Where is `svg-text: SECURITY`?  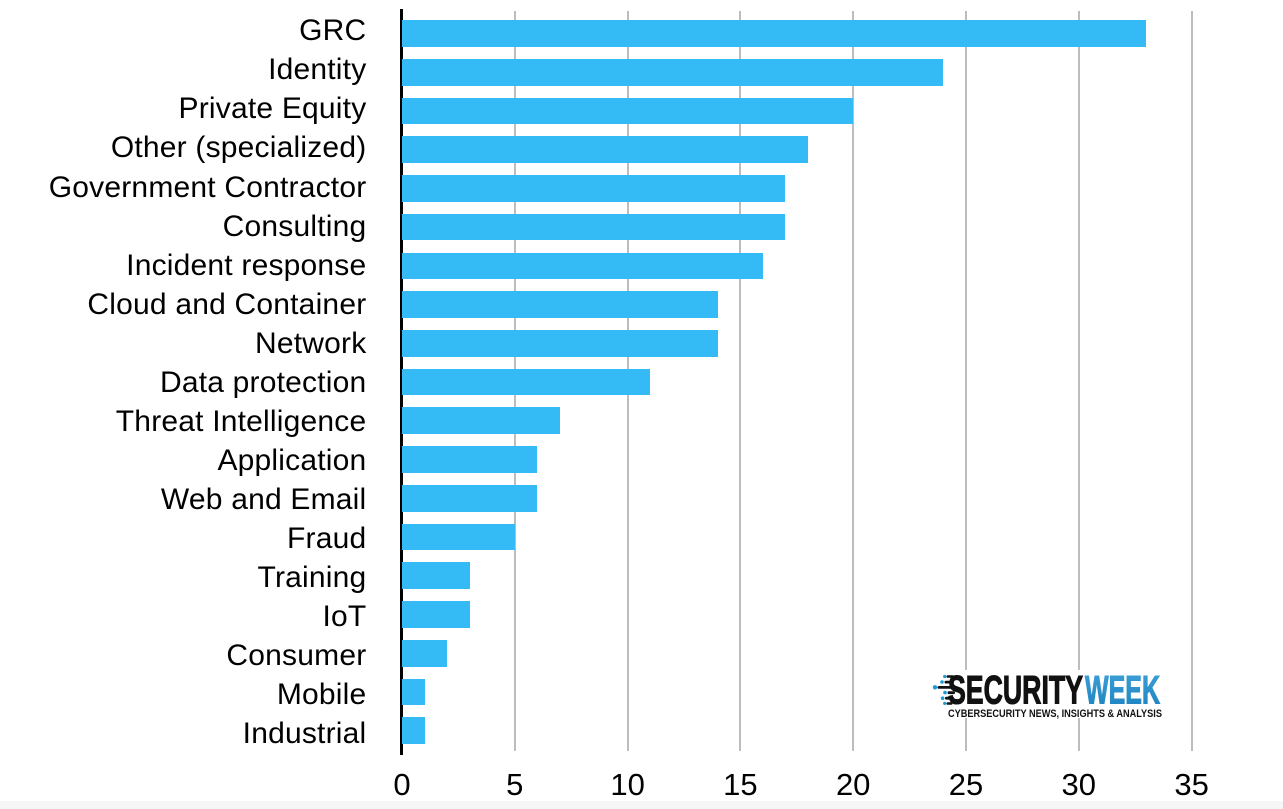
svg-text: SECURITY is located at coordinates (1015, 691).